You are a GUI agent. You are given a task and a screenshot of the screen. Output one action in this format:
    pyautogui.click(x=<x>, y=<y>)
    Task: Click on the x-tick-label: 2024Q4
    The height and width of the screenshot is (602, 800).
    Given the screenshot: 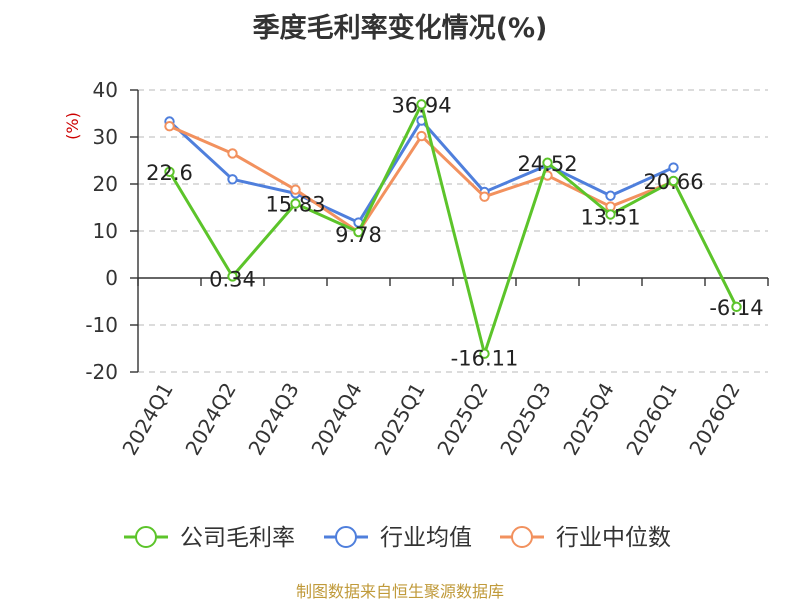 What is the action you would take?
    pyautogui.click(x=336, y=419)
    